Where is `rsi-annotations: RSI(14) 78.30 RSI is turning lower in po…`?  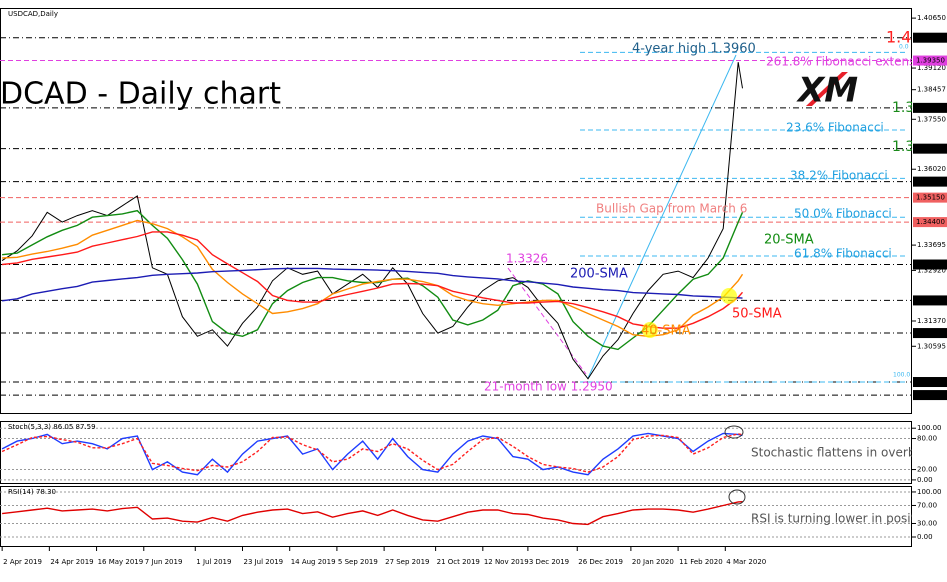
rsi-annotations: RSI(14) 78.30 RSI is turning lower in po… is located at coordinates (476, 507).